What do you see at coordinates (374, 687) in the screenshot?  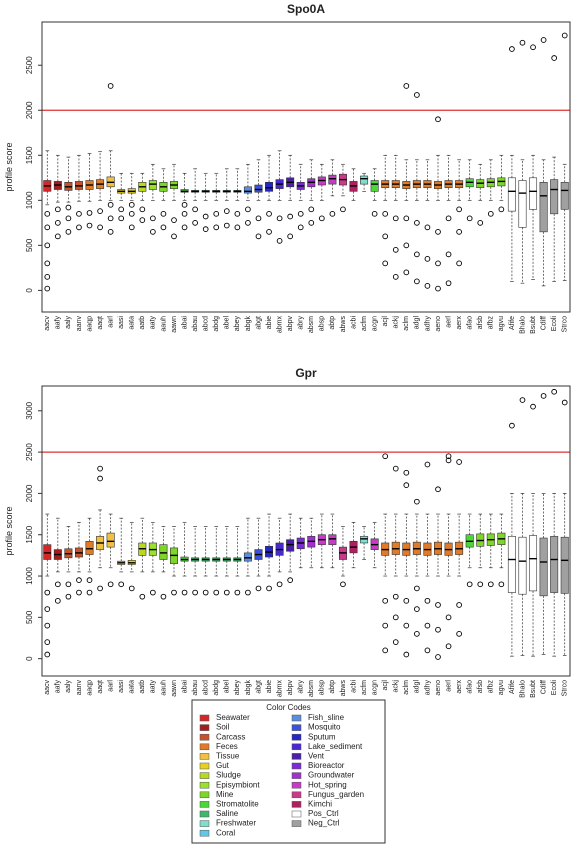 I see `x-tick-label: acgn` at bounding box center [374, 687].